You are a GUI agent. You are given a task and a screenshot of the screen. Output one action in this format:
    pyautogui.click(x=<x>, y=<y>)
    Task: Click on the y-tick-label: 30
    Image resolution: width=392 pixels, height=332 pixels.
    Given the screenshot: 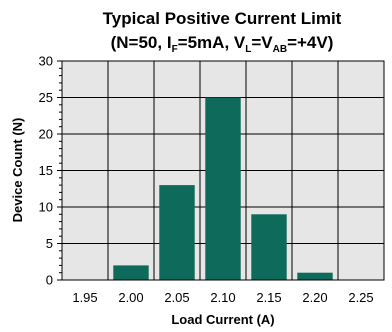 What is the action you would take?
    pyautogui.click(x=46, y=61)
    